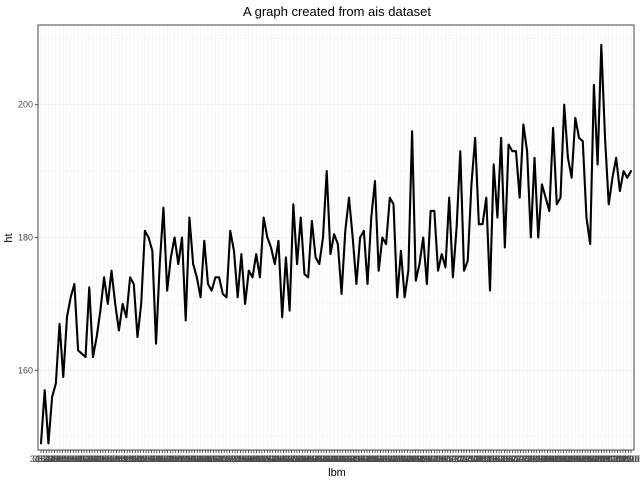 The height and width of the screenshot is (480, 640). I want to click on x-tick-label: 74.12, so click(485, 459).